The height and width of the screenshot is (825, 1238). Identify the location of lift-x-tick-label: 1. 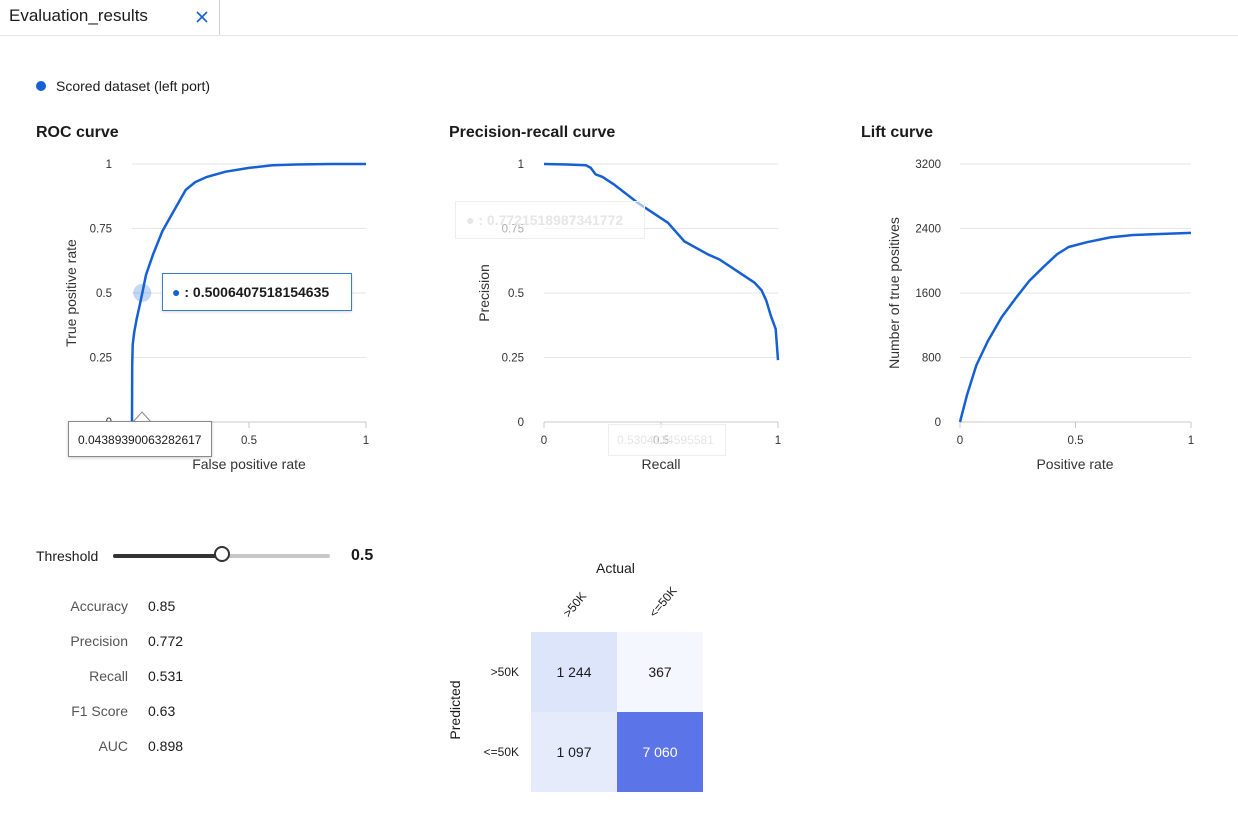
(1191, 441).